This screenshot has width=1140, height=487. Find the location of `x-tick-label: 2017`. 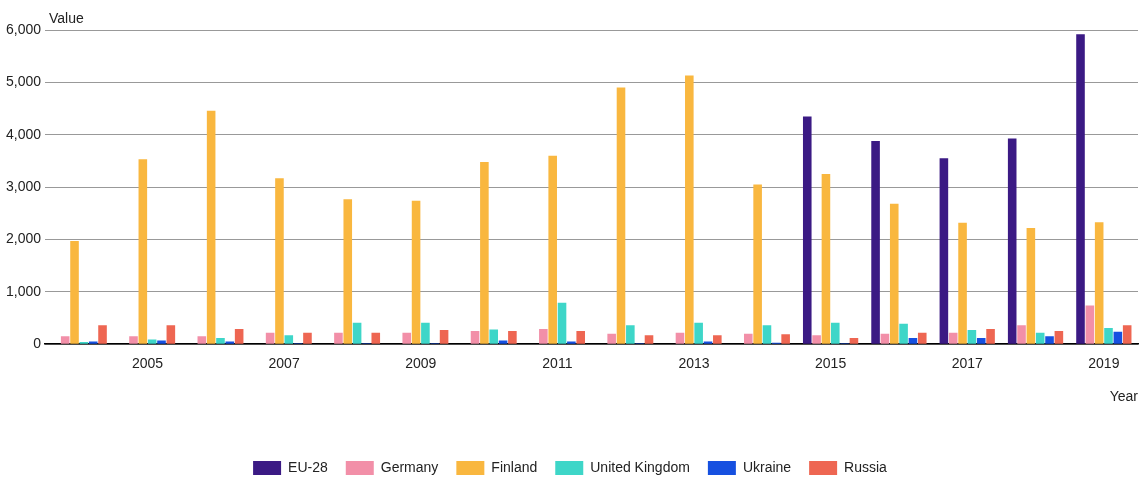

x-tick-label: 2017 is located at coordinates (967, 363).